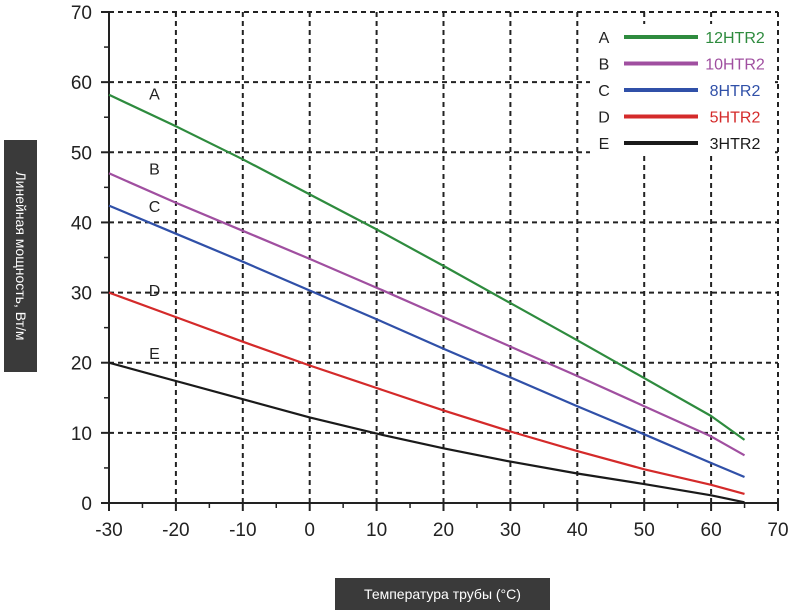 The width and height of the screenshot is (795, 615). I want to click on legend-letter-c: C, so click(604, 91).